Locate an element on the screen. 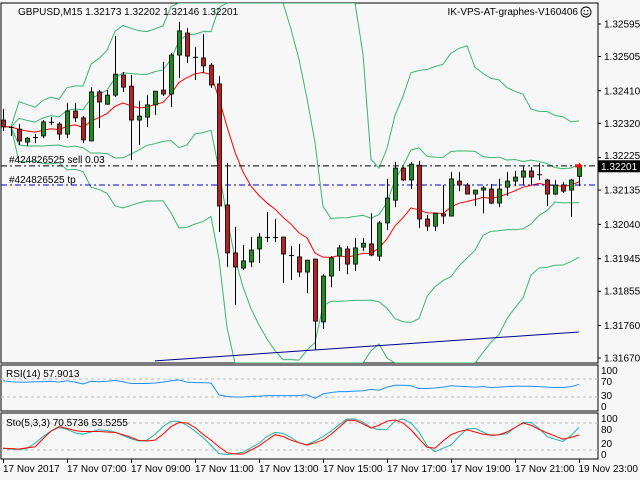  stoch-scale-label: 100 is located at coordinates (609, 419).